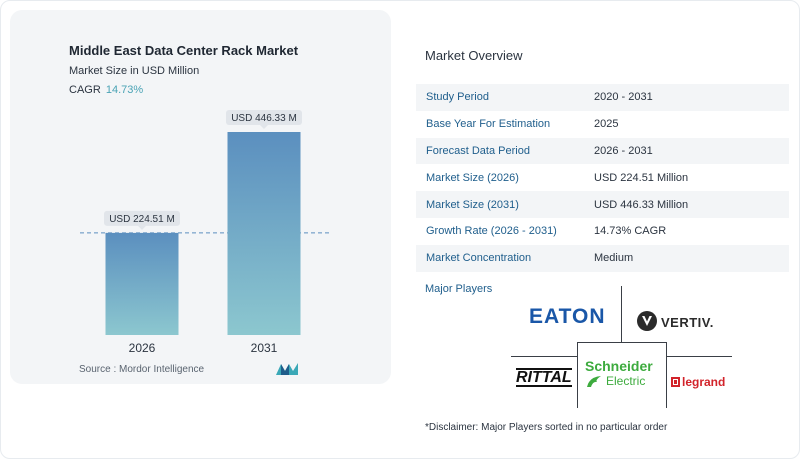 The width and height of the screenshot is (800, 459). Describe the element at coordinates (134, 71) in the screenshot. I see `chart-subtitle: Market Size in USD Million` at that location.